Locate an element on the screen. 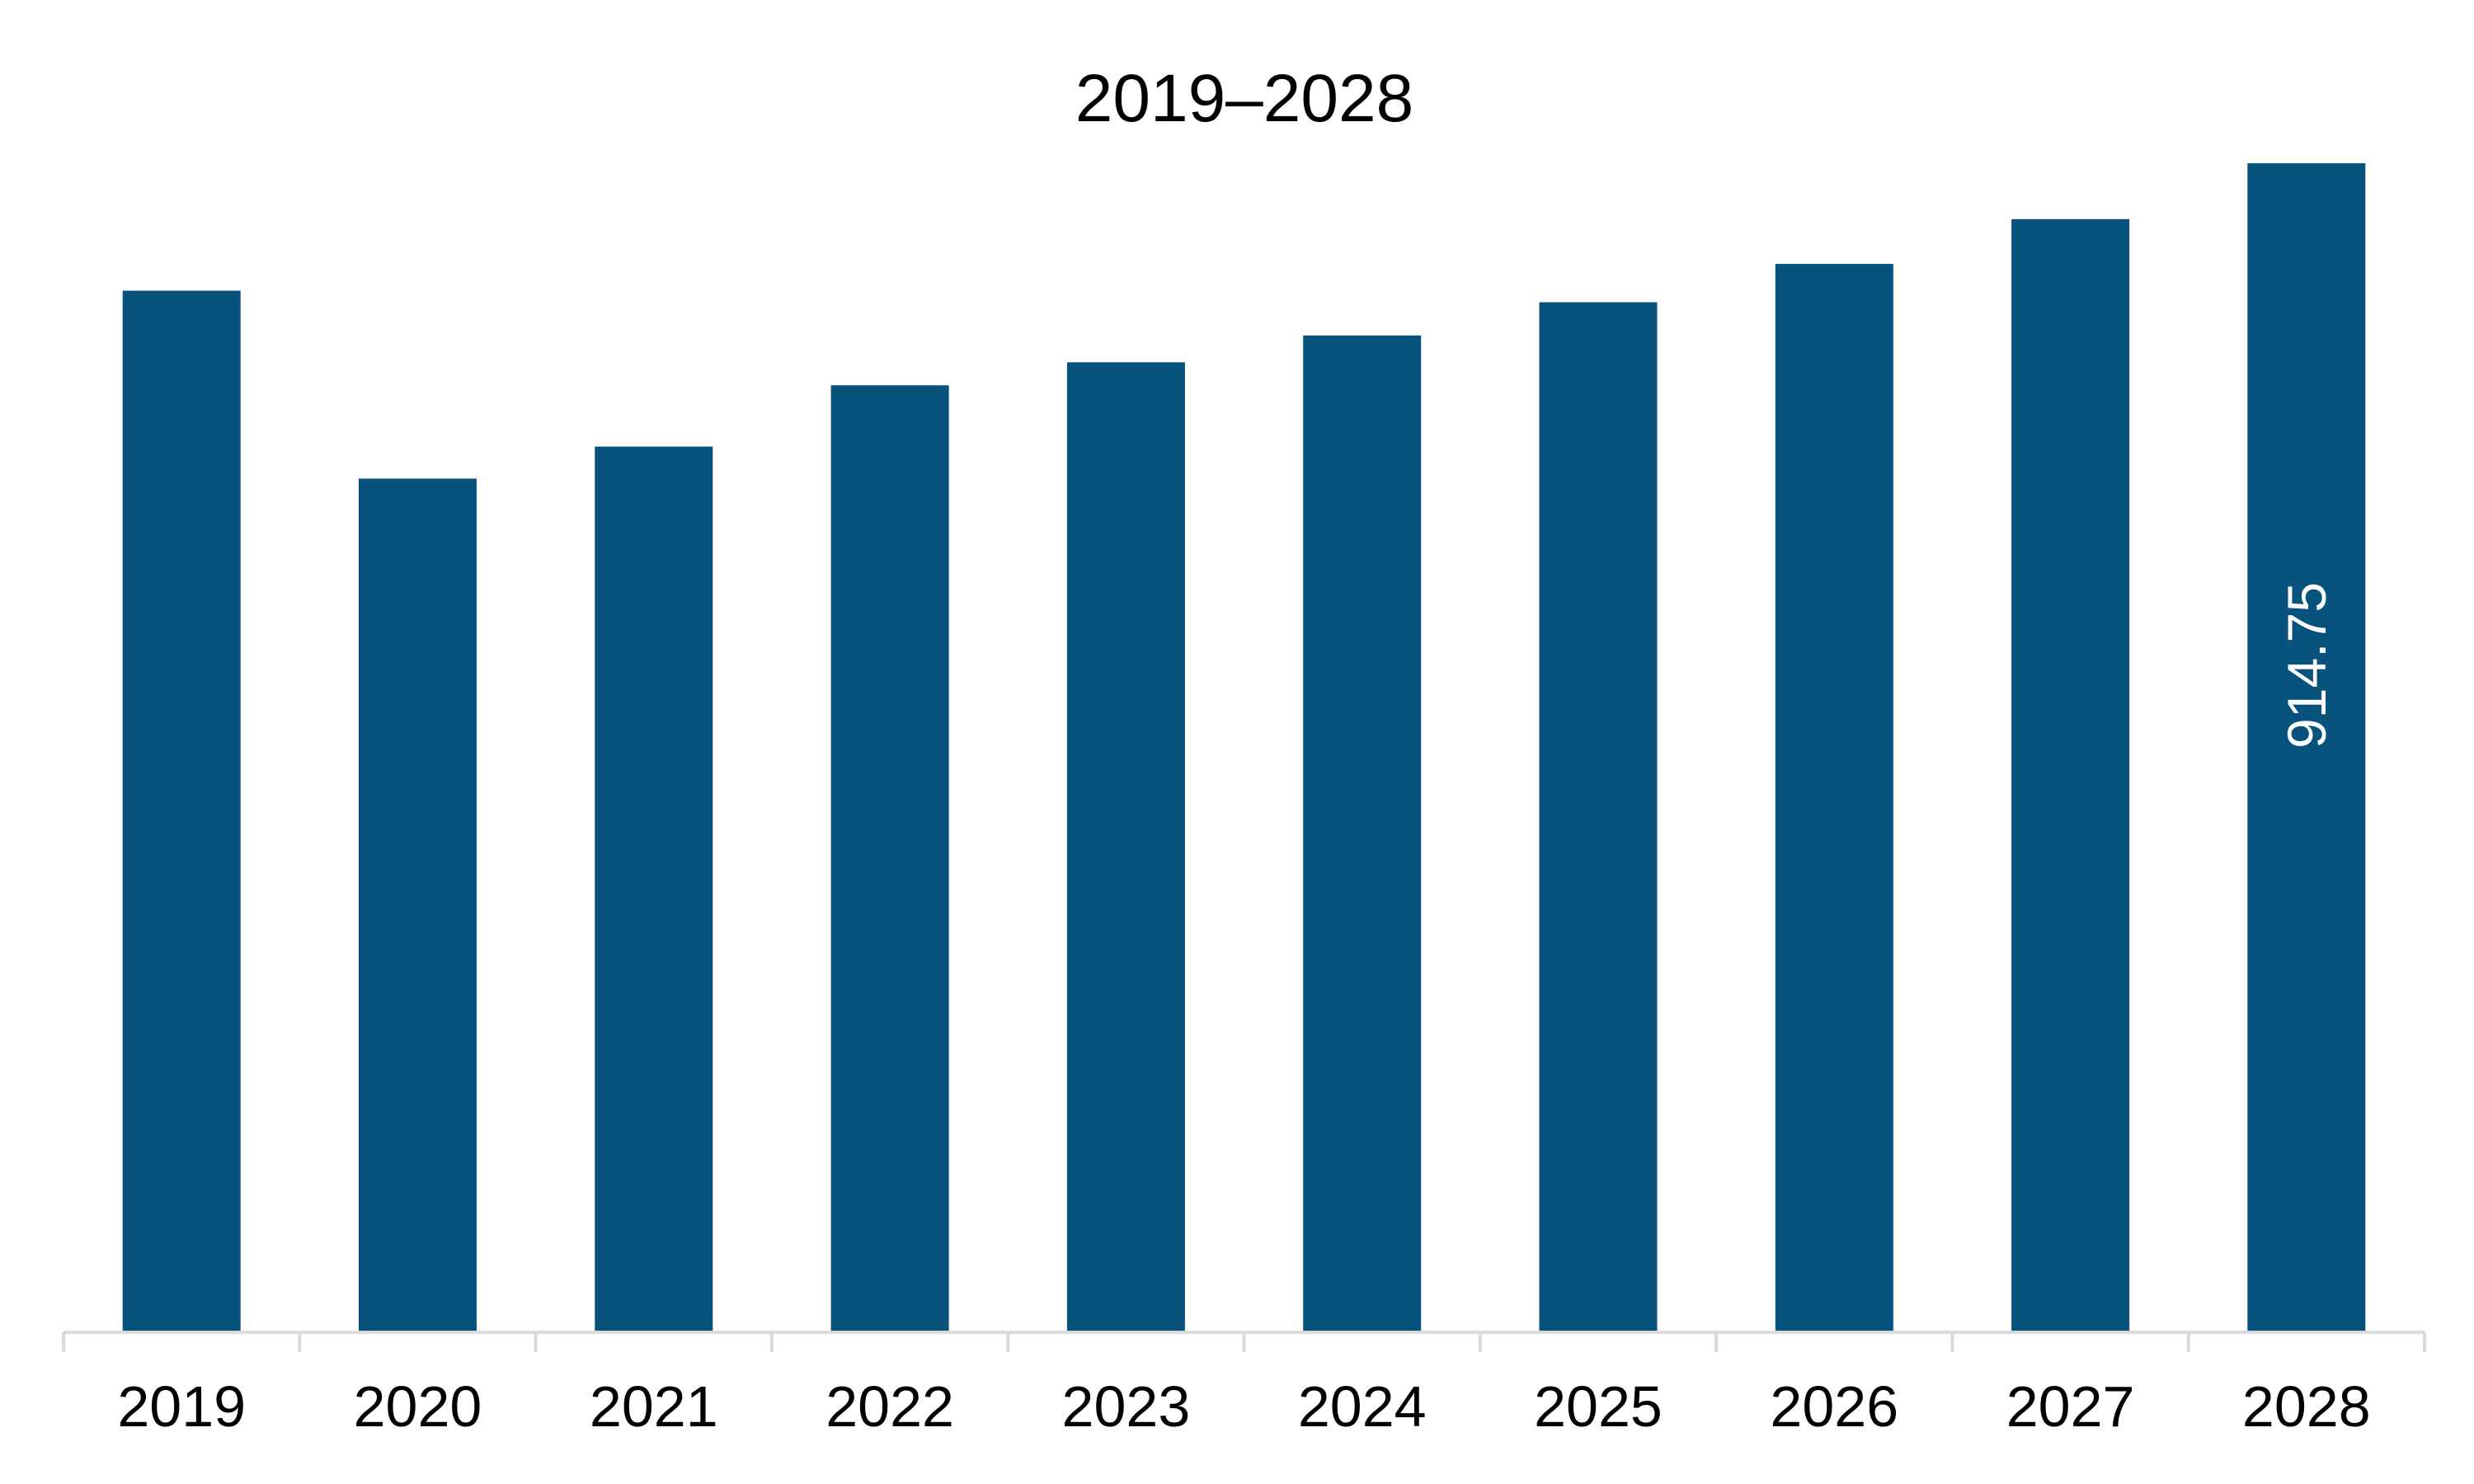  bar-2021 is located at coordinates (654, 889).